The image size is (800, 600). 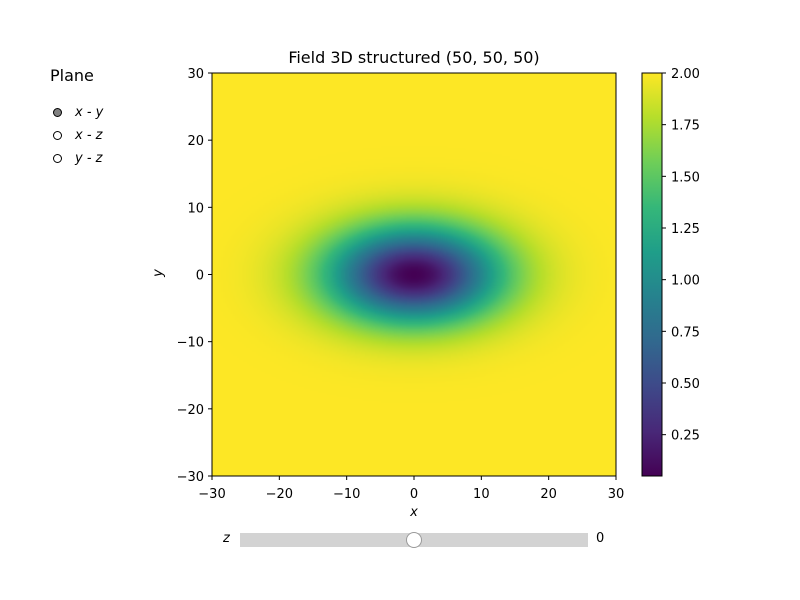 What do you see at coordinates (414, 494) in the screenshot?
I see `x-tick-label: 0` at bounding box center [414, 494].